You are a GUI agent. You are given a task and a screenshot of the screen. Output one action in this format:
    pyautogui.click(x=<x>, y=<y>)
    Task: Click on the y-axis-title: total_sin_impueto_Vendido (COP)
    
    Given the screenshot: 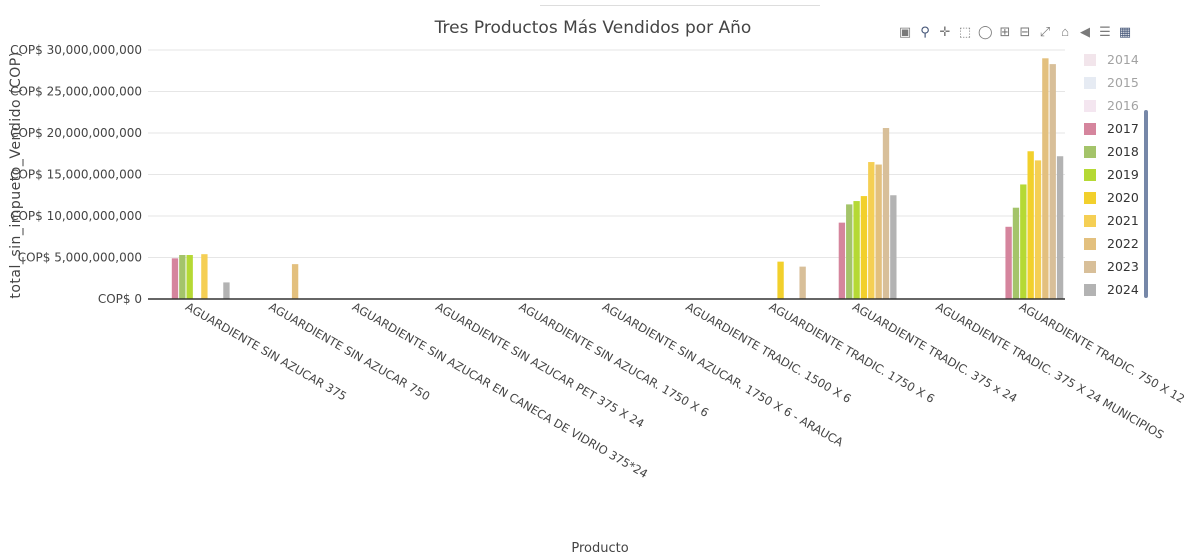 What is the action you would take?
    pyautogui.click(x=16, y=174)
    